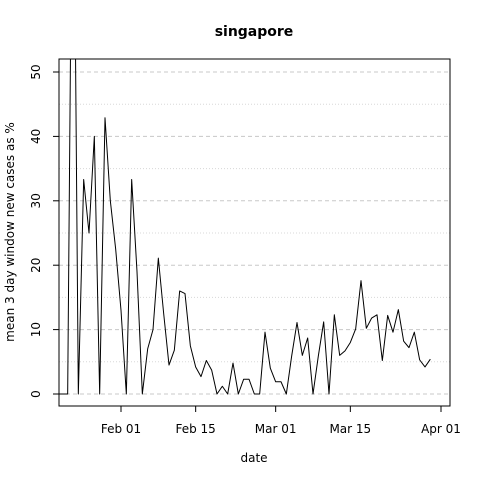 This screenshot has height=480, width=480. What do you see at coordinates (350, 429) in the screenshot?
I see `x-tick-label: Mar 15` at bounding box center [350, 429].